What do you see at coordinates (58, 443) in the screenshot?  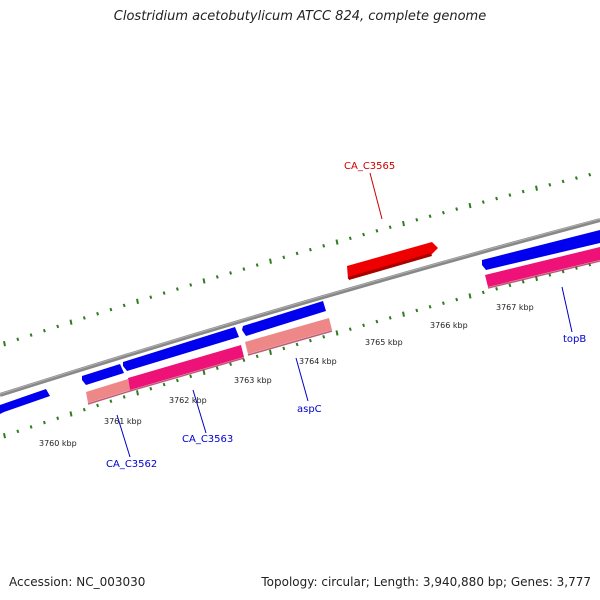 I see `kbp-label: 3760 kbp` at bounding box center [58, 443].